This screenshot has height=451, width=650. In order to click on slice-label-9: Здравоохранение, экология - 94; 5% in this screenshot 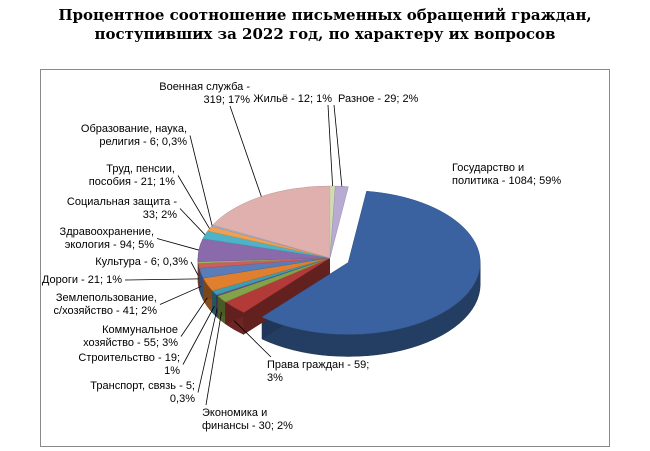, I will do `click(107, 238)`.